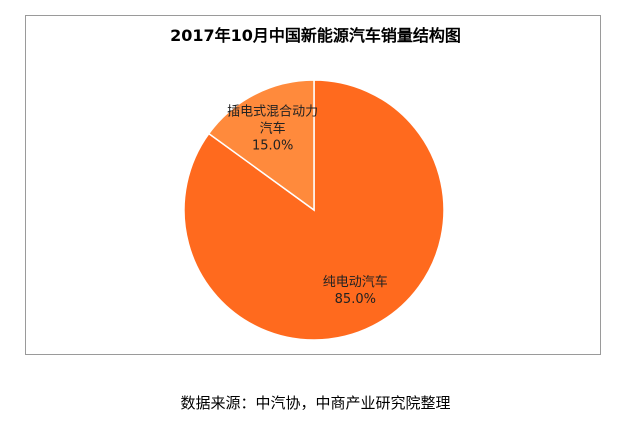 This screenshot has width=631, height=424. What do you see at coordinates (315, 35) in the screenshot?
I see `chart-title: 2017年10月中国新能源汽车销量结构图` at bounding box center [315, 35].